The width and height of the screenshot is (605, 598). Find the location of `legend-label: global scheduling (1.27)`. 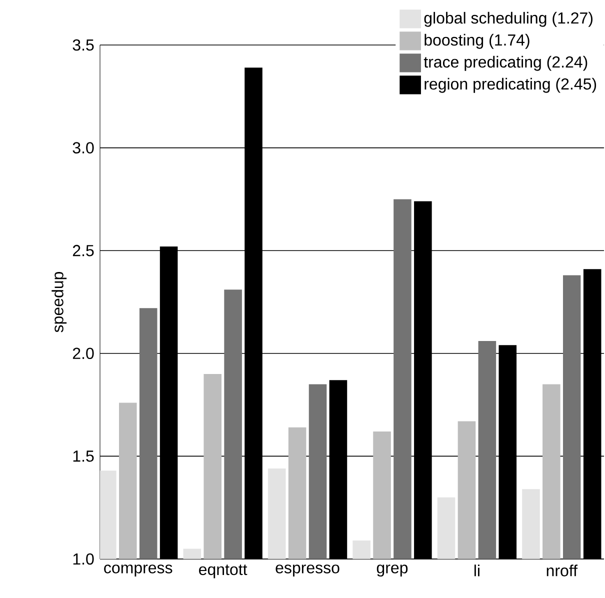

legend-label: global scheduling (1.27) is located at coordinates (508, 19).